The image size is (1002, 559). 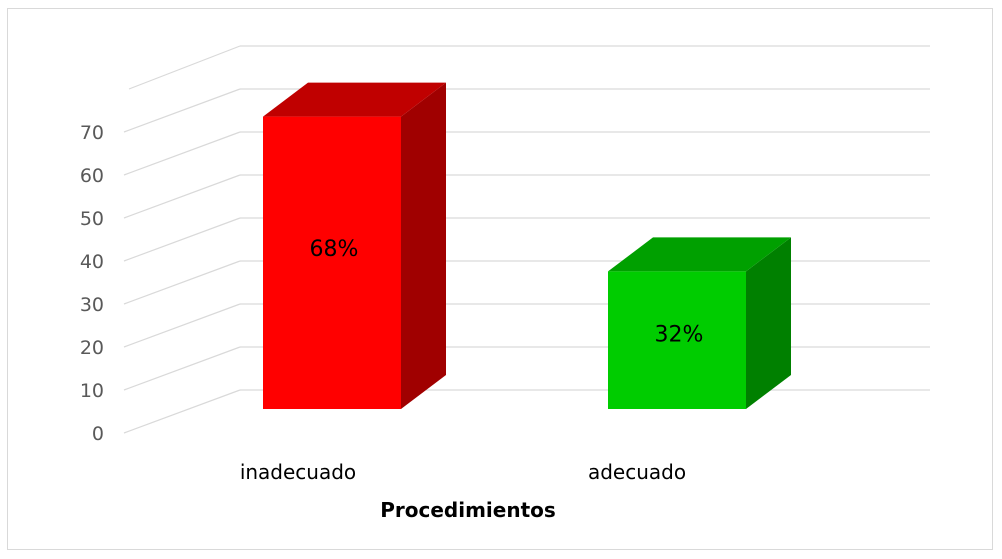 I want to click on x-category-label: inadecuado, so click(x=298, y=472).